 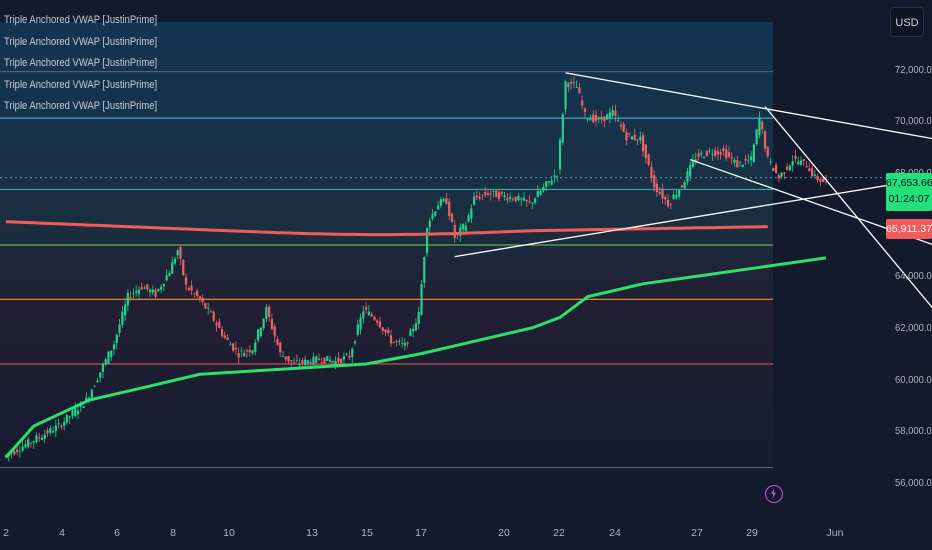 I want to click on lightning-icon, so click(x=774, y=494).